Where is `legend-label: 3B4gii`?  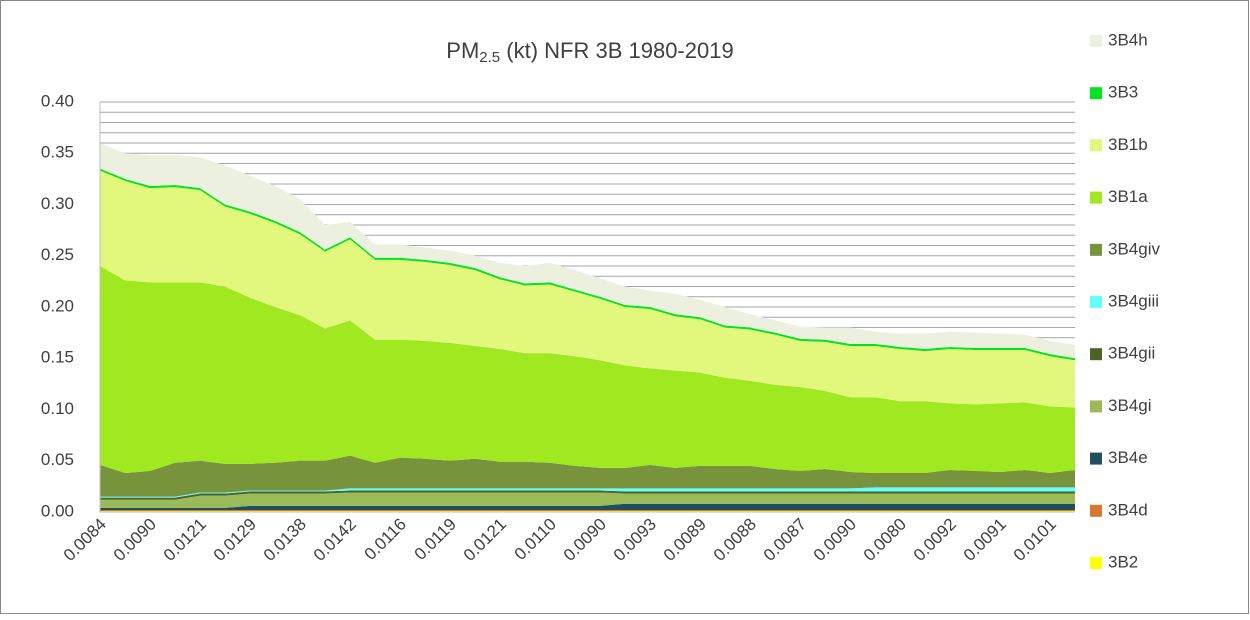 legend-label: 3B4gii is located at coordinates (1131, 353).